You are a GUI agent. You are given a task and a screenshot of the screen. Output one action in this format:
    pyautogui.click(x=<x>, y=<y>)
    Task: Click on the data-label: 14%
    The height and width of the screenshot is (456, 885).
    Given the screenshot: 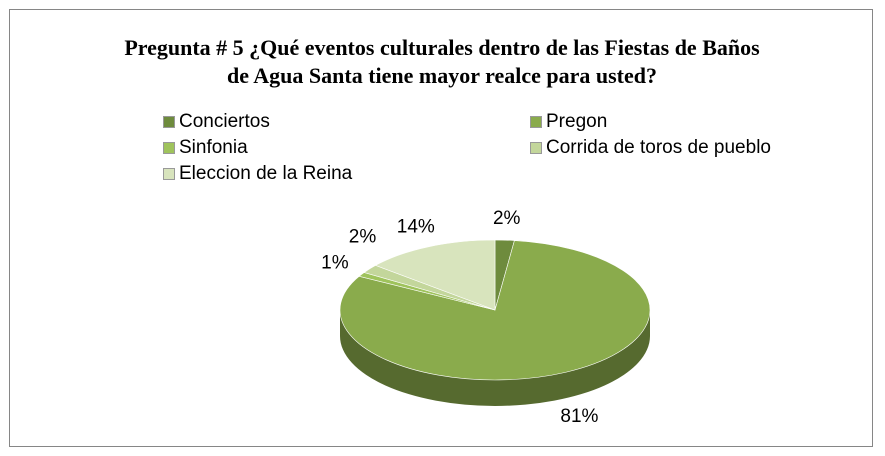 What is the action you would take?
    pyautogui.click(x=416, y=227)
    